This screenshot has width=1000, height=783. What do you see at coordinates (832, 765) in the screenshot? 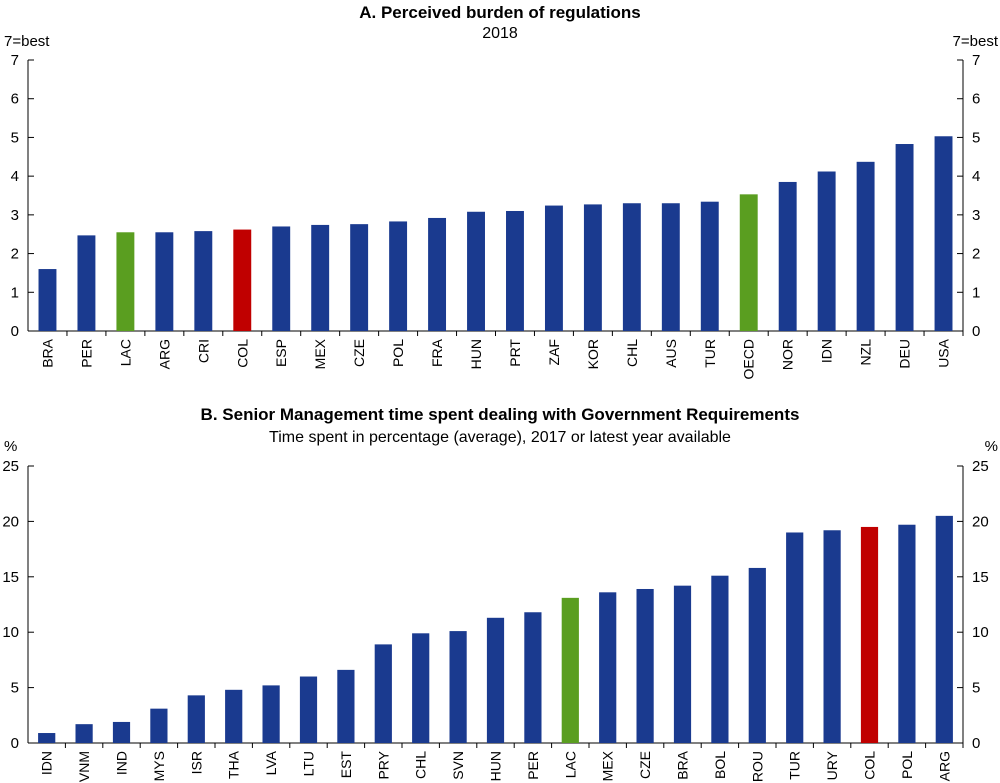
I see `panel-b-category-label-ury: URY` at bounding box center [832, 765].